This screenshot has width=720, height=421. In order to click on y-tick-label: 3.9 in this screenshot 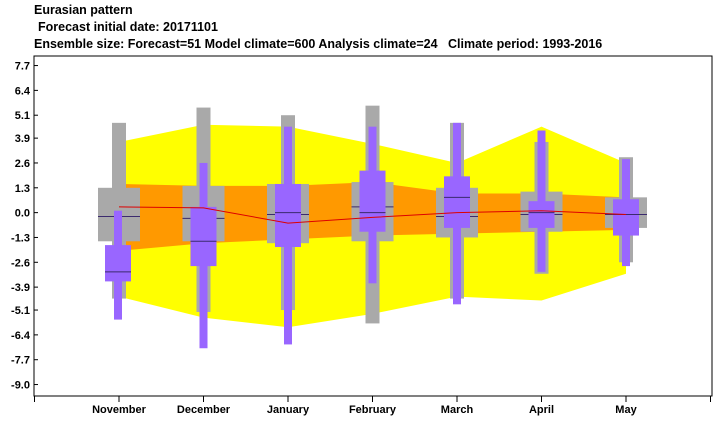, I will do `click(22, 139)`.